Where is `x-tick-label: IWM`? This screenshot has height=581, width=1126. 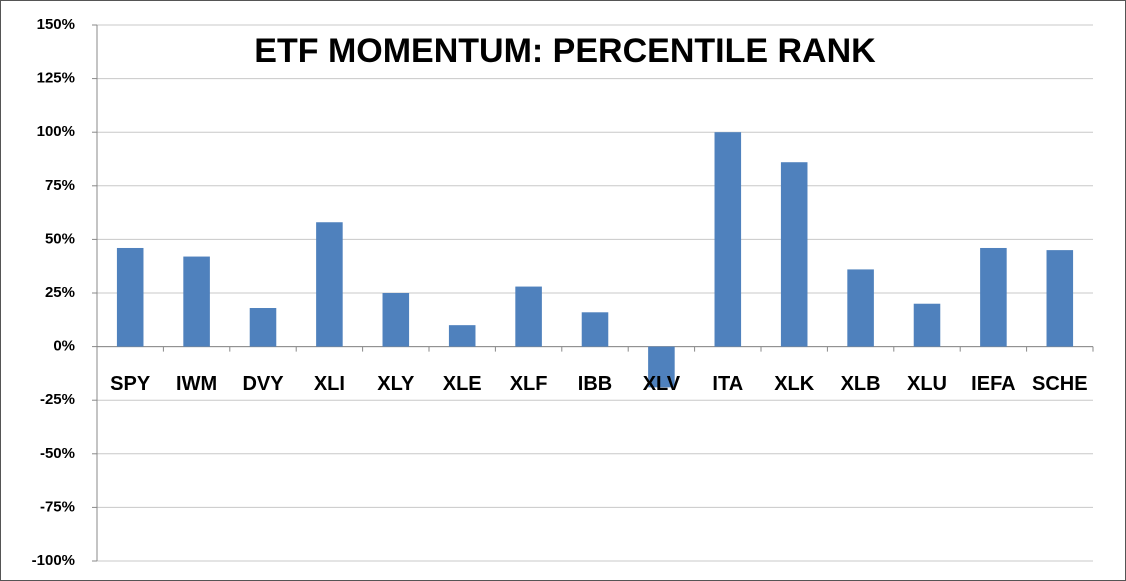
x-tick-label: IWM is located at coordinates (196, 384).